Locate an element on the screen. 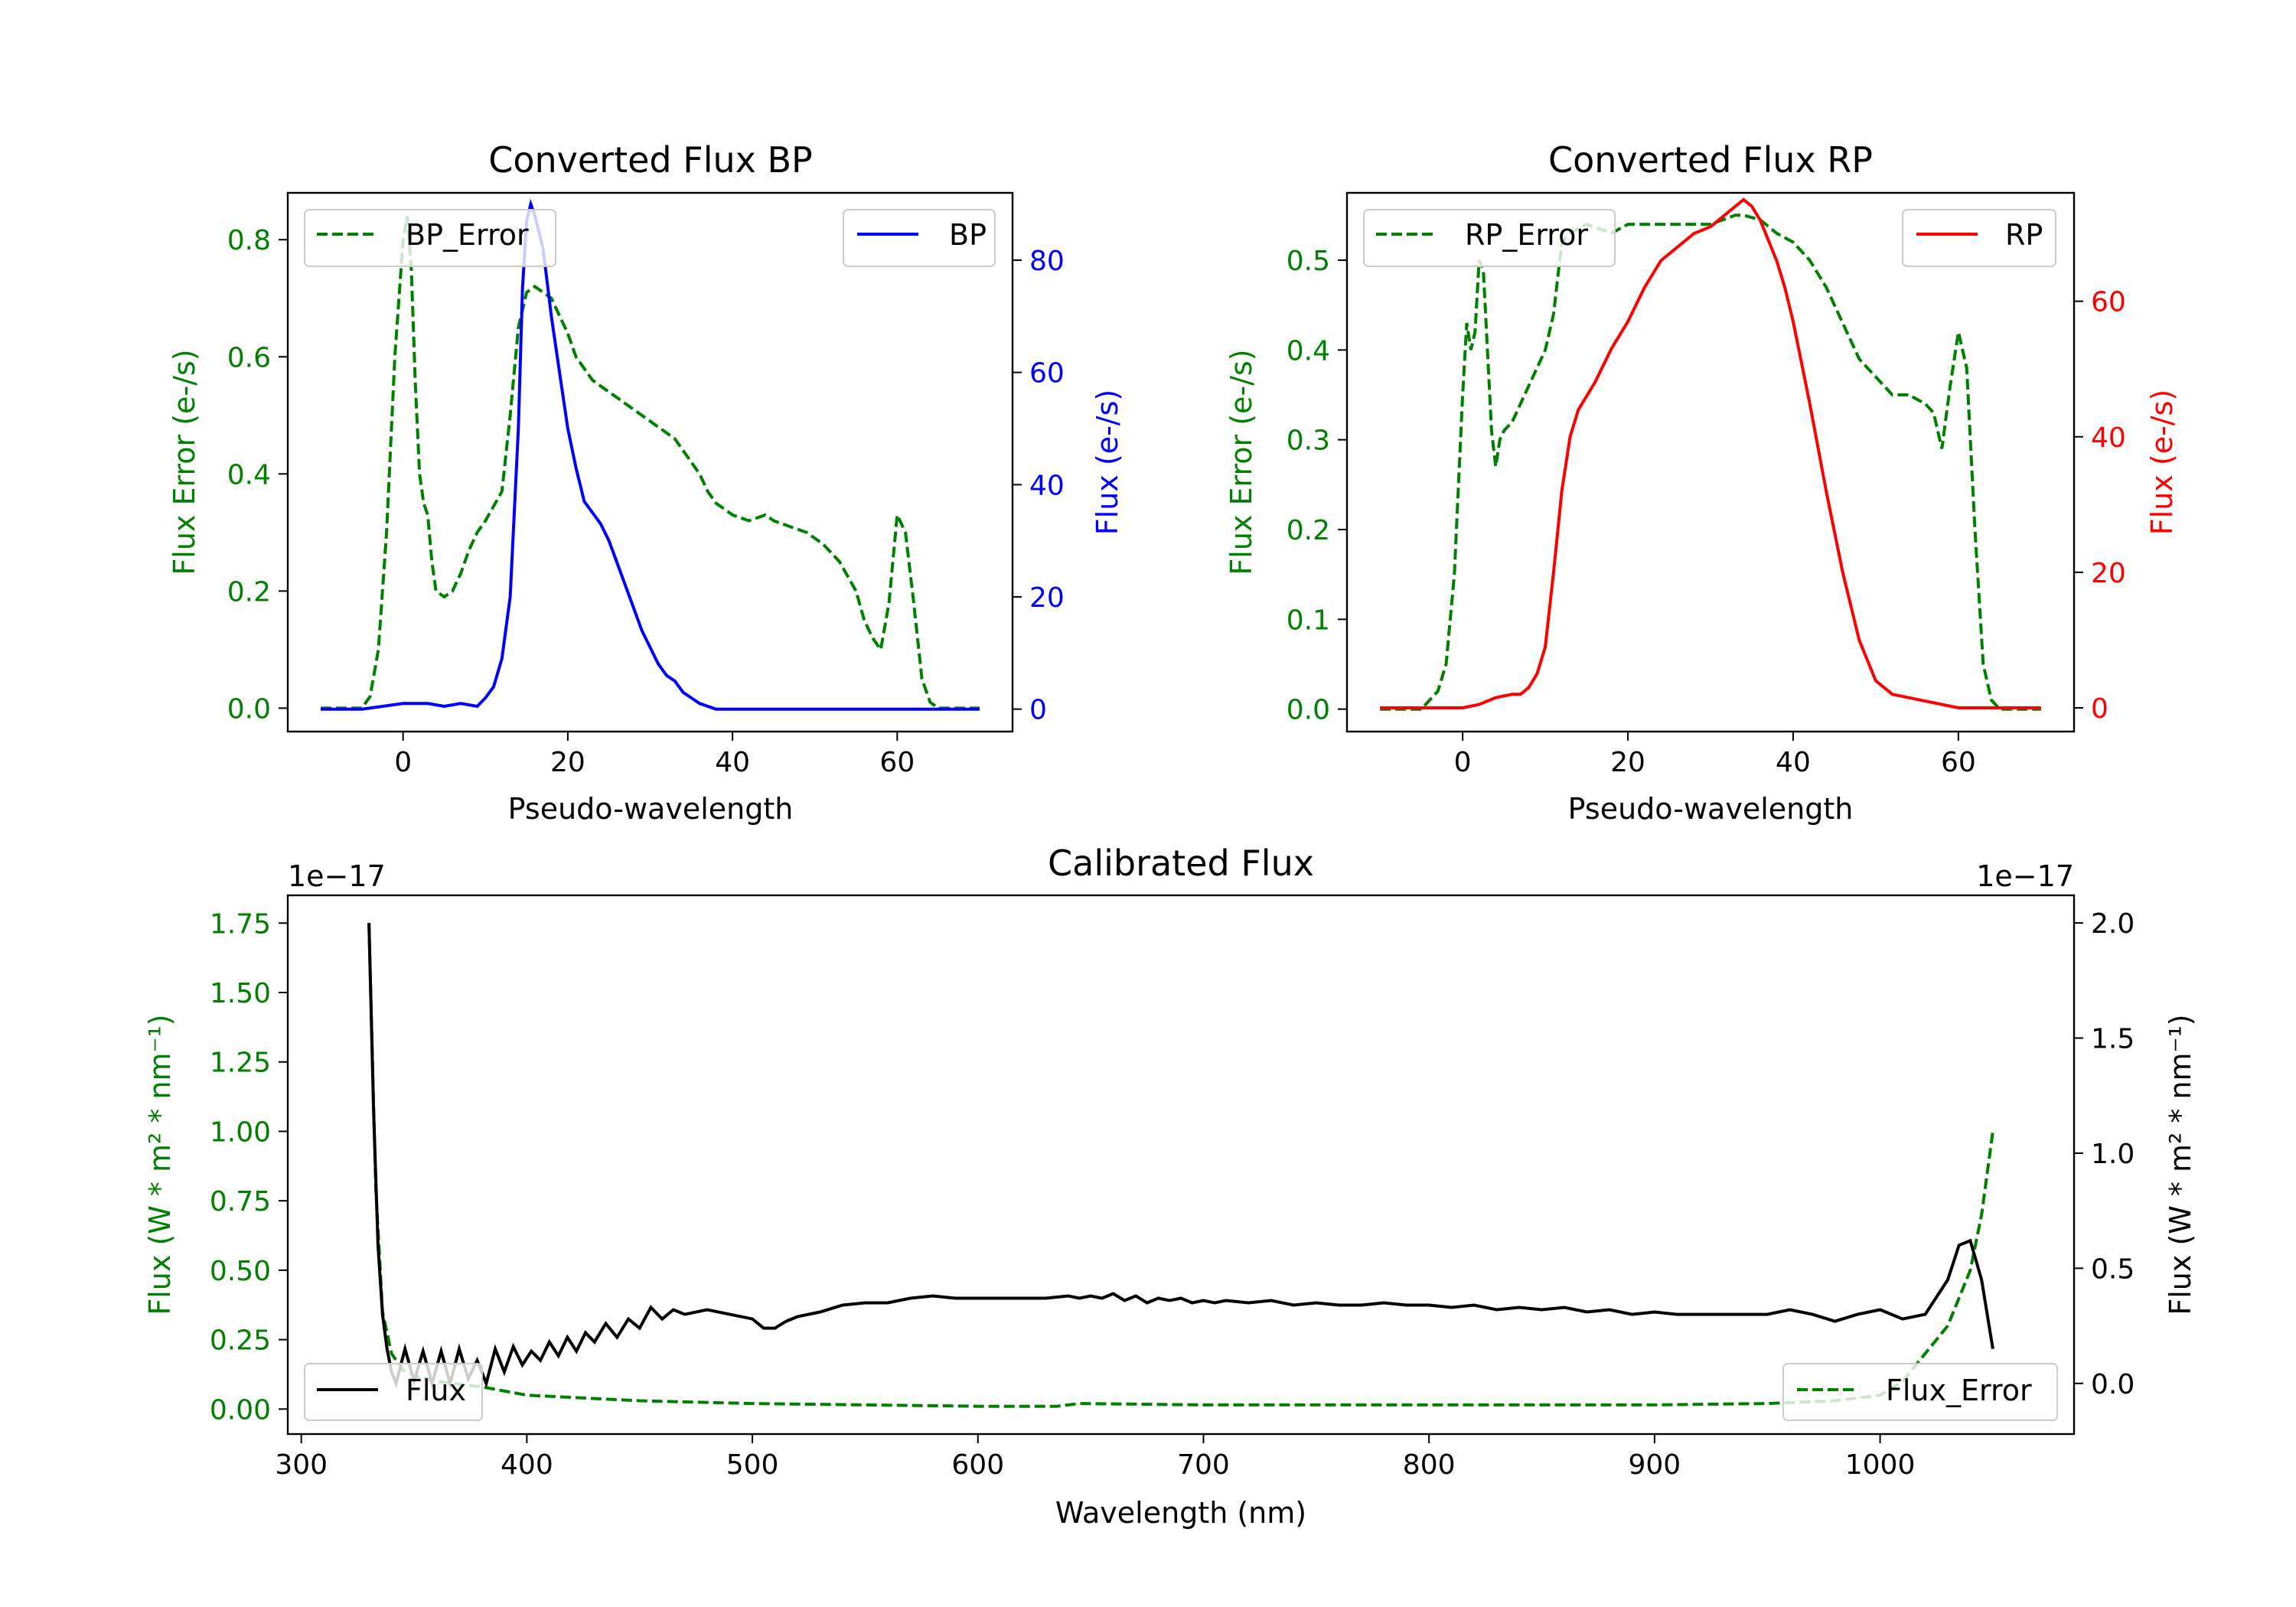 This screenshot has height=1607, width=2296. series-line-rp is located at coordinates (1710, 453).